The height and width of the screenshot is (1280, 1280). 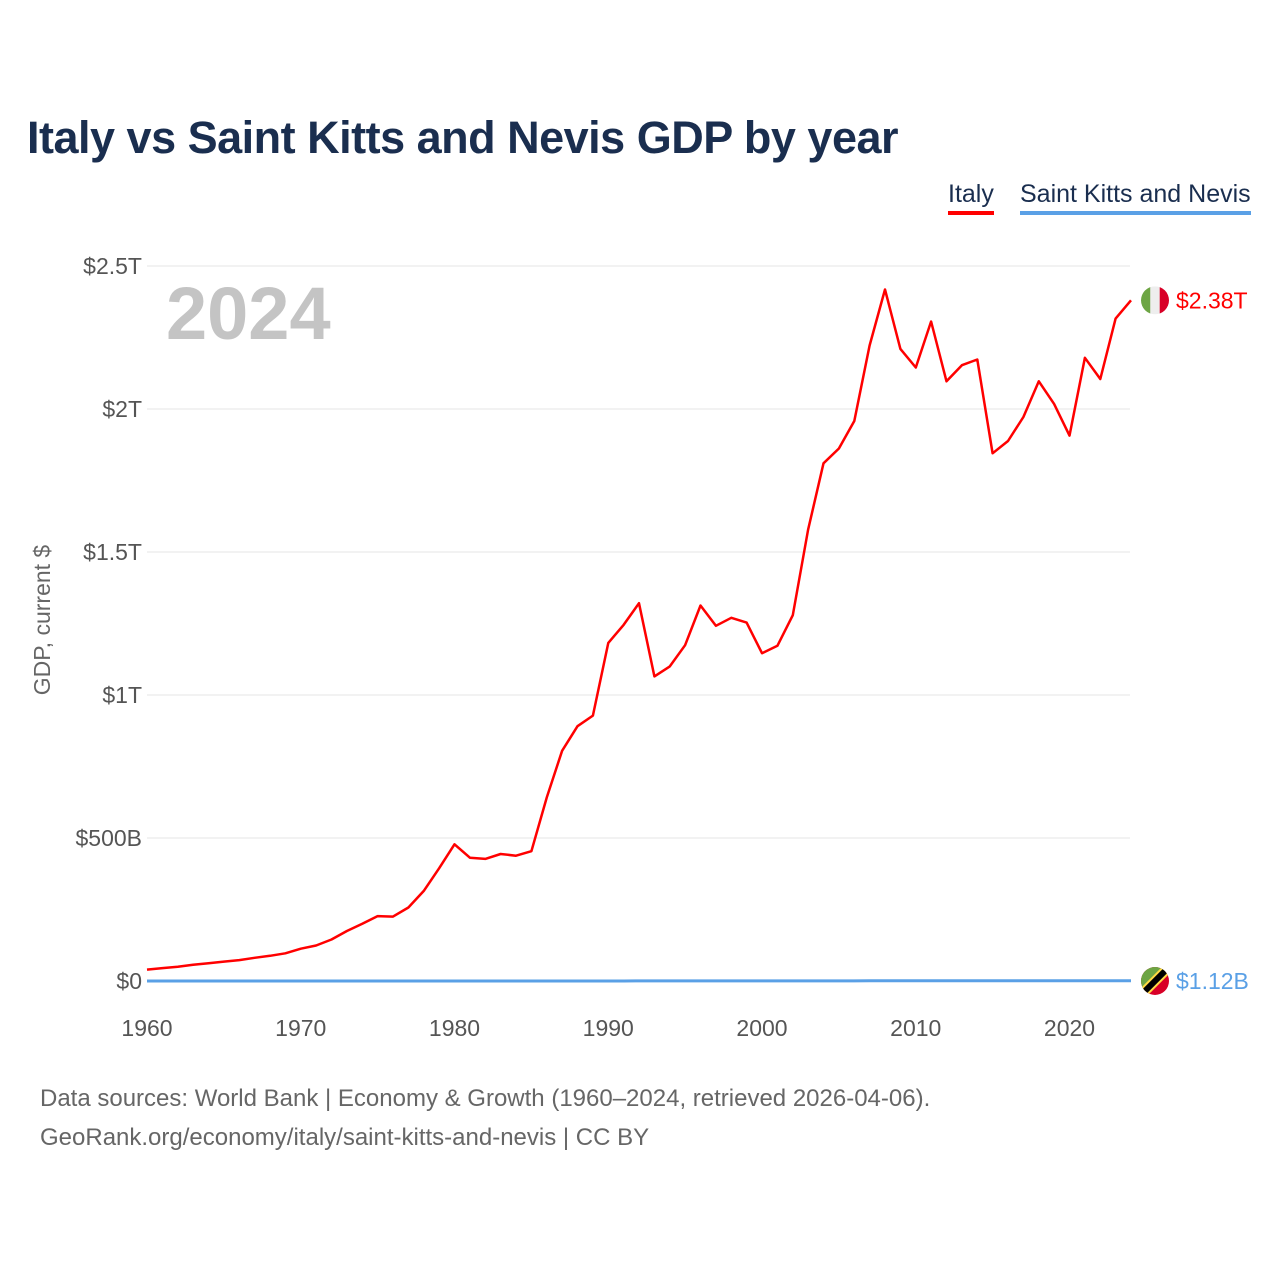 I want to click on x-tick-label: 1980, so click(x=454, y=1028).